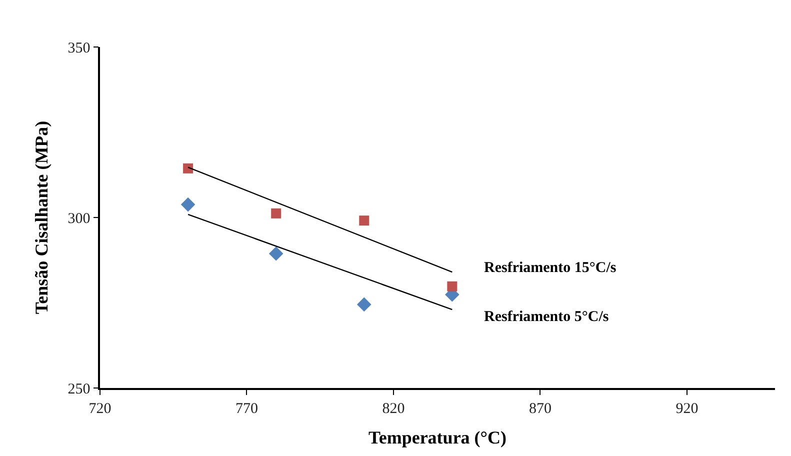  What do you see at coordinates (546, 317) in the screenshot?
I see `series-label: Resfriamento 5°C/s` at bounding box center [546, 317].